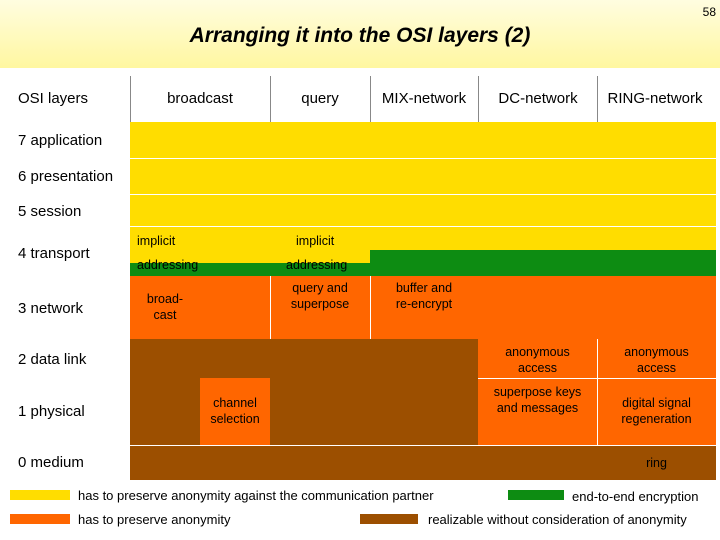 The image size is (720, 540). I want to click on legend-swatch-orange, so click(40, 519).